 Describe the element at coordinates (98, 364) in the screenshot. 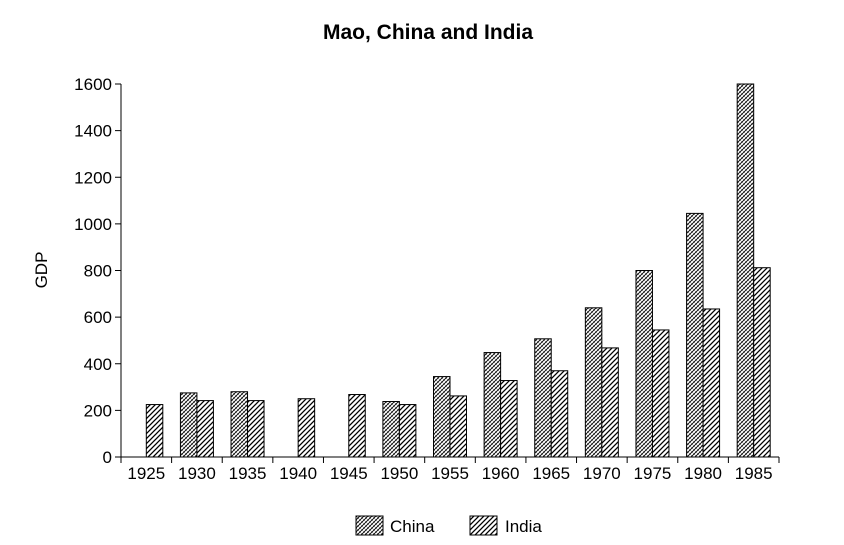

I see `y-tick-label: 400` at that location.